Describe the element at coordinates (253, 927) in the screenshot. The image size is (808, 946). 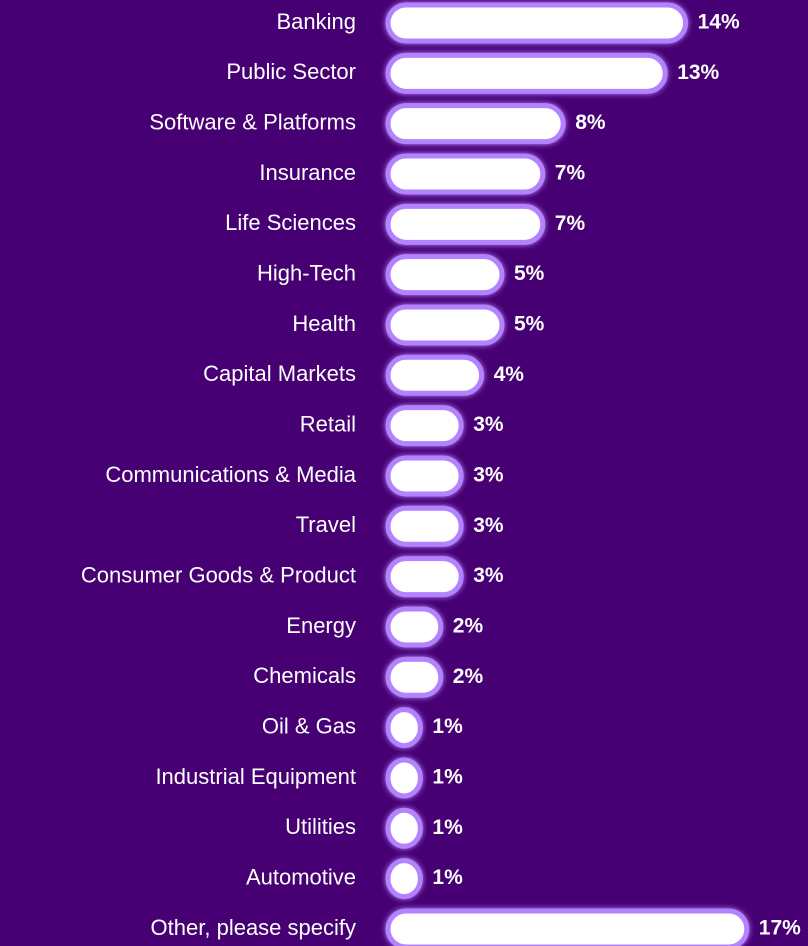
I see `category-label: Other, please specify` at that location.